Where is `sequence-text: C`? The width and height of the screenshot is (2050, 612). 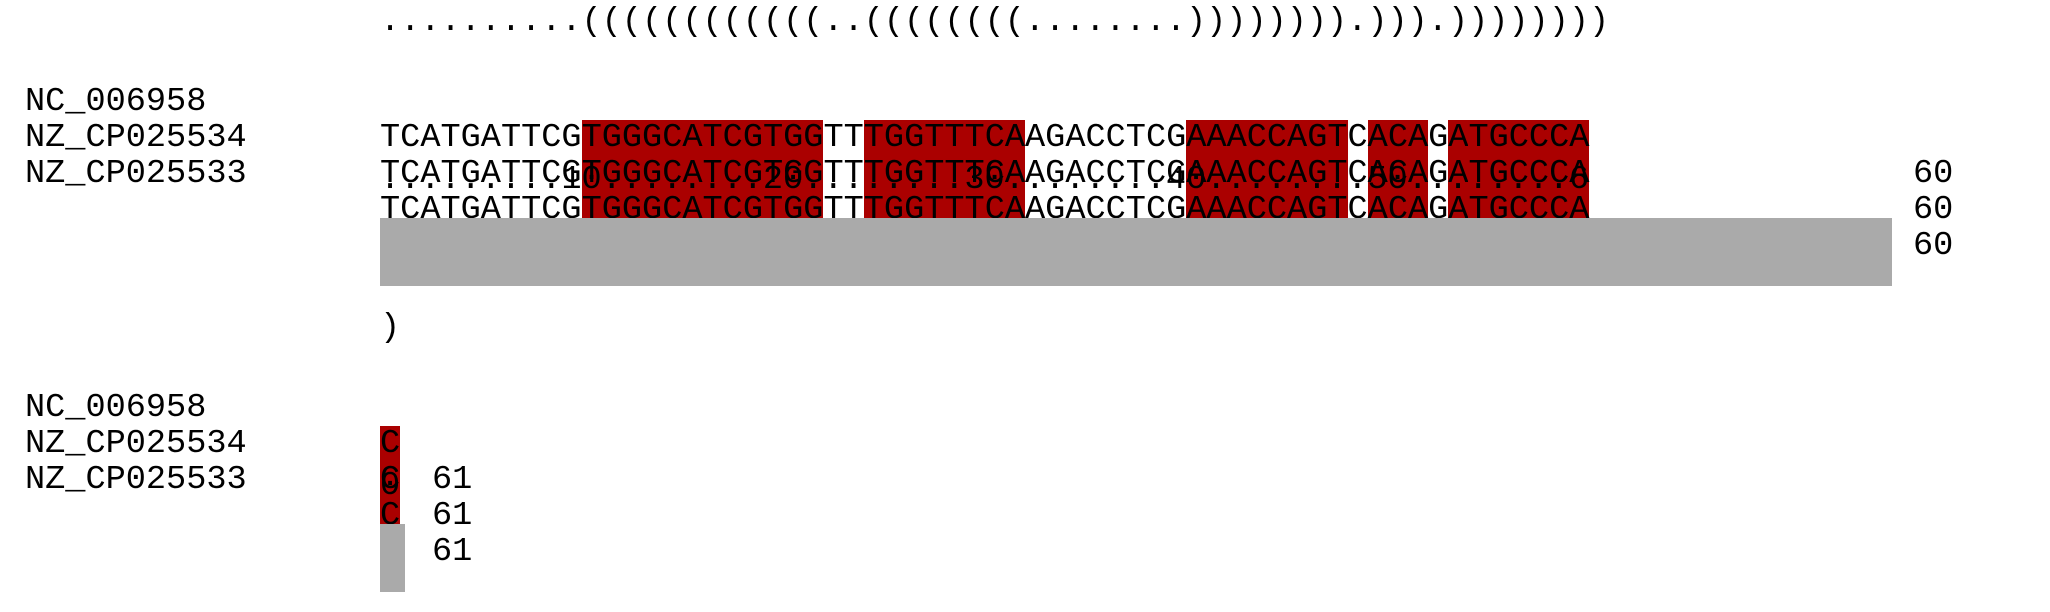 sequence-text: C is located at coordinates (390, 444).